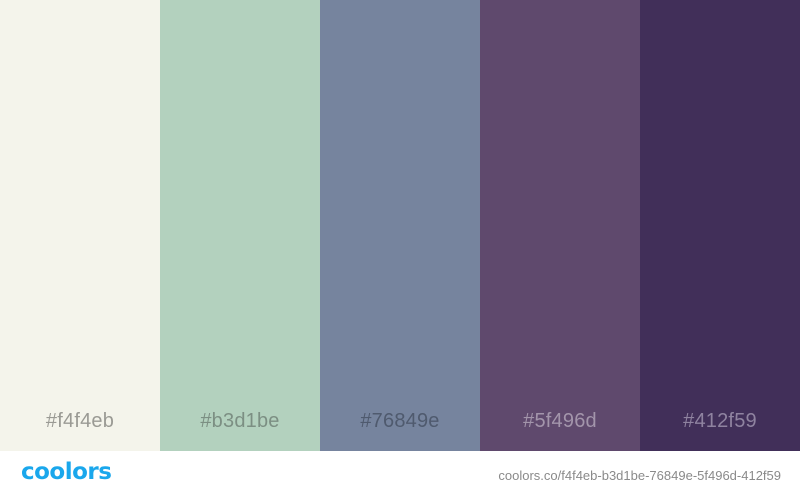 This screenshot has width=800, height=500. I want to click on coolors-logo: coolors, so click(66, 472).